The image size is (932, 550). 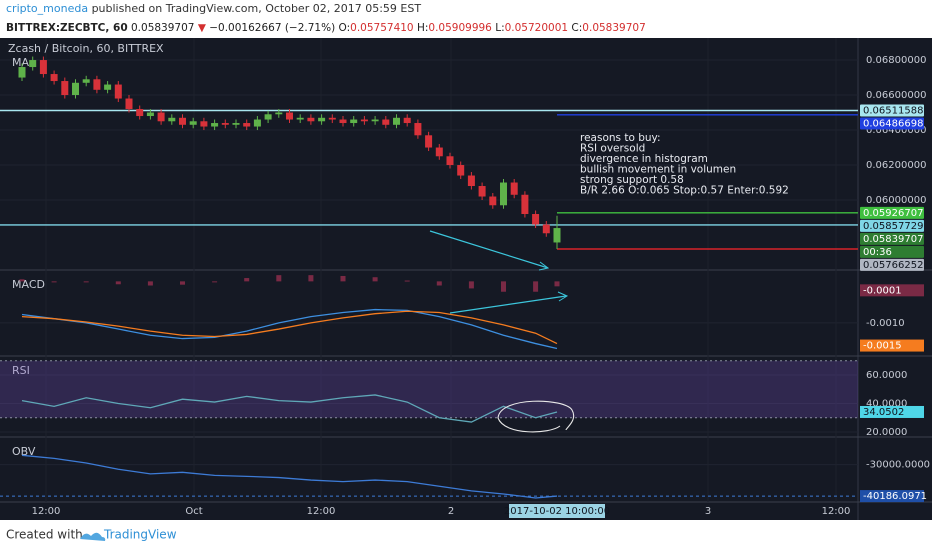 I want to click on drawn-arrowhead, so click(x=544, y=266).